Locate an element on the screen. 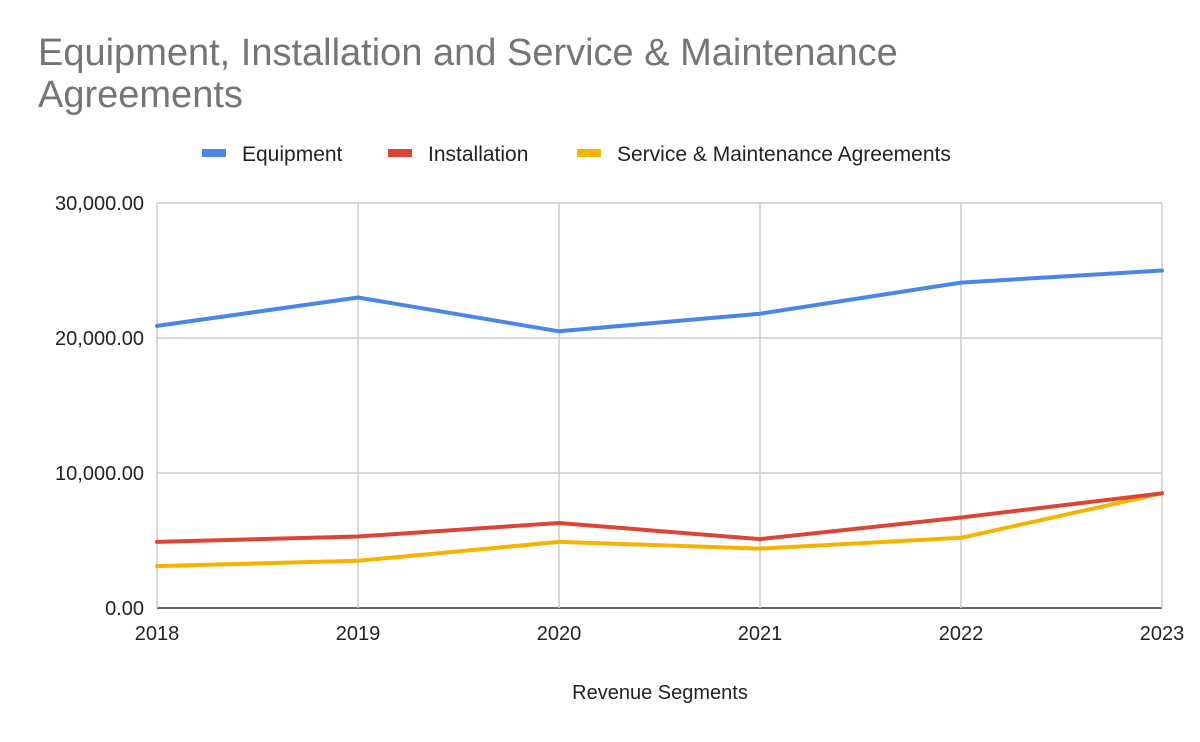 The width and height of the screenshot is (1200, 742). x-axis-ticks: 2018 2019 2020 2021 2022 2023 is located at coordinates (660, 634).